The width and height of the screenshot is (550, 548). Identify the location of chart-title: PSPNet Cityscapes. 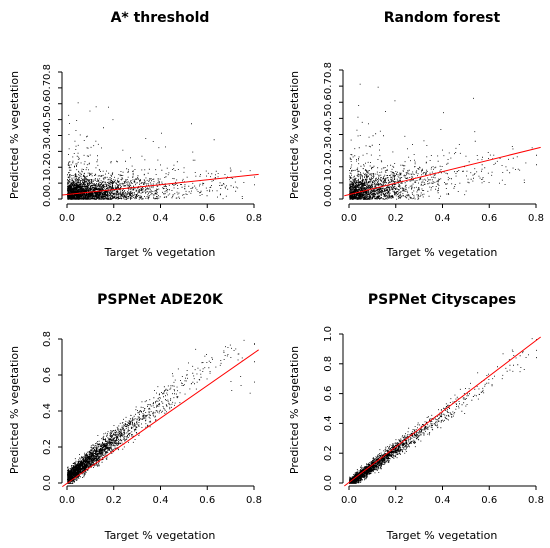
(442, 300).